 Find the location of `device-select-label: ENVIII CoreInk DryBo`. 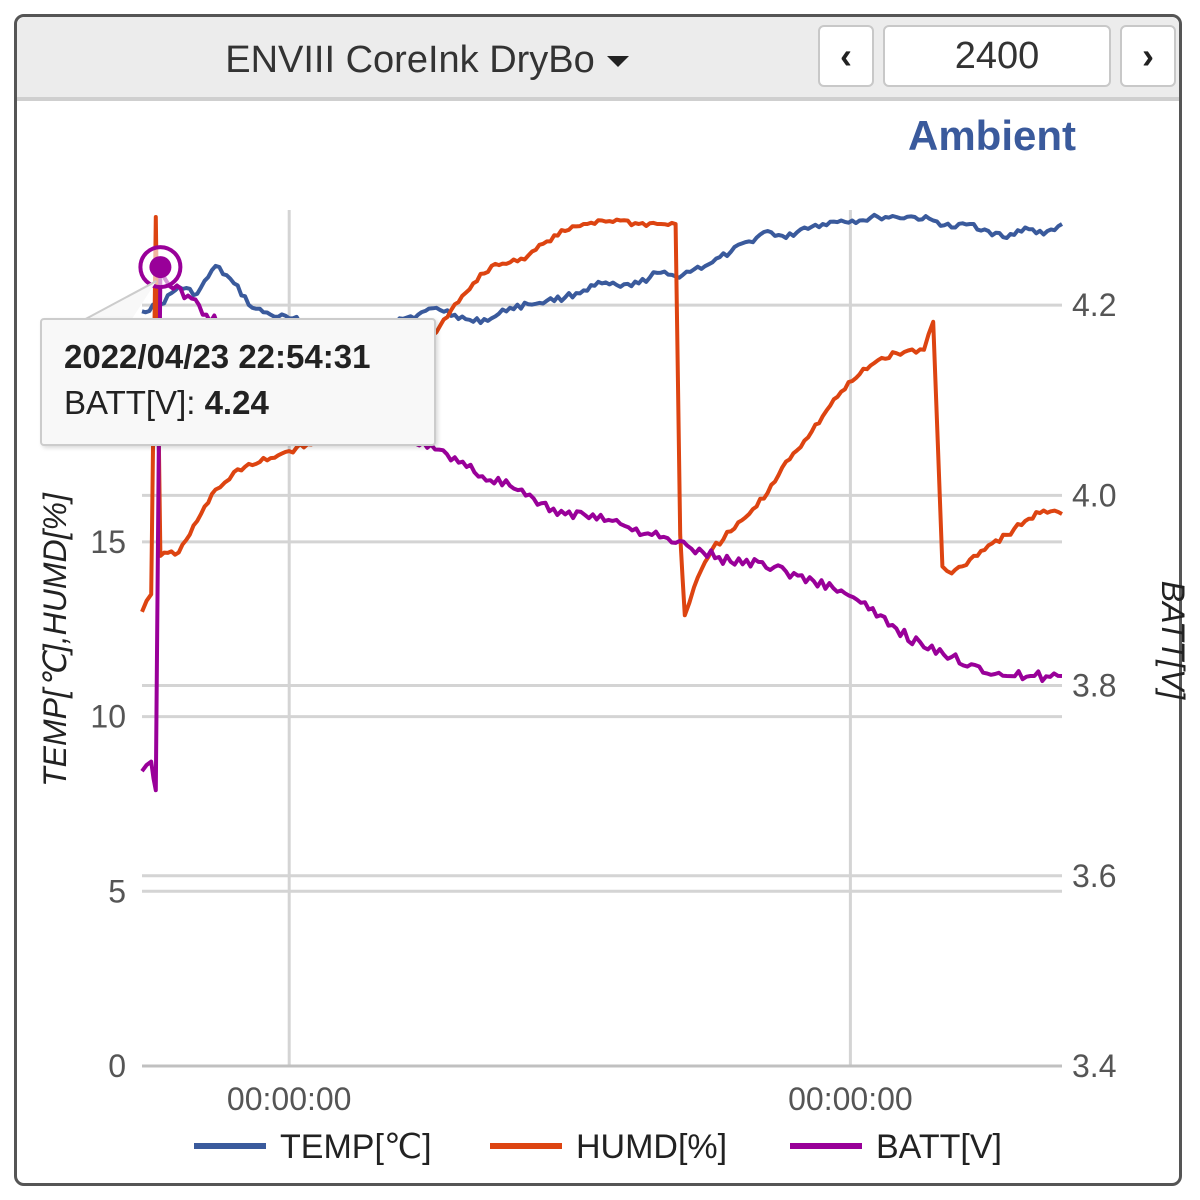

device-select-label: ENVIII CoreInk DryBo is located at coordinates (410, 59).